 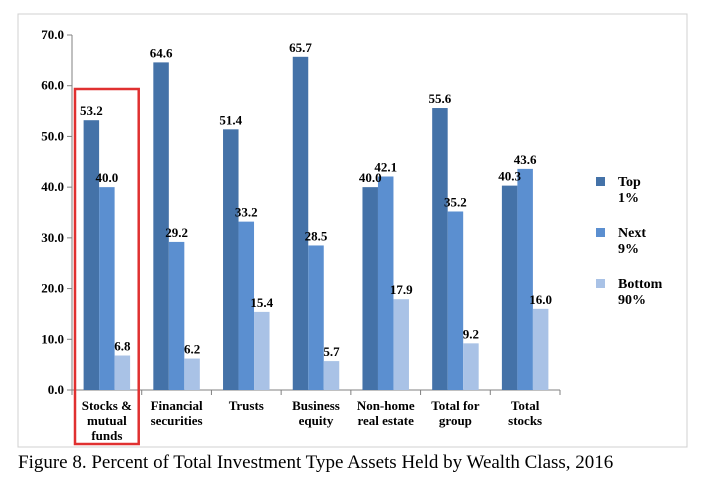 I want to click on legend-entry: Next 9%, so click(x=632, y=241).